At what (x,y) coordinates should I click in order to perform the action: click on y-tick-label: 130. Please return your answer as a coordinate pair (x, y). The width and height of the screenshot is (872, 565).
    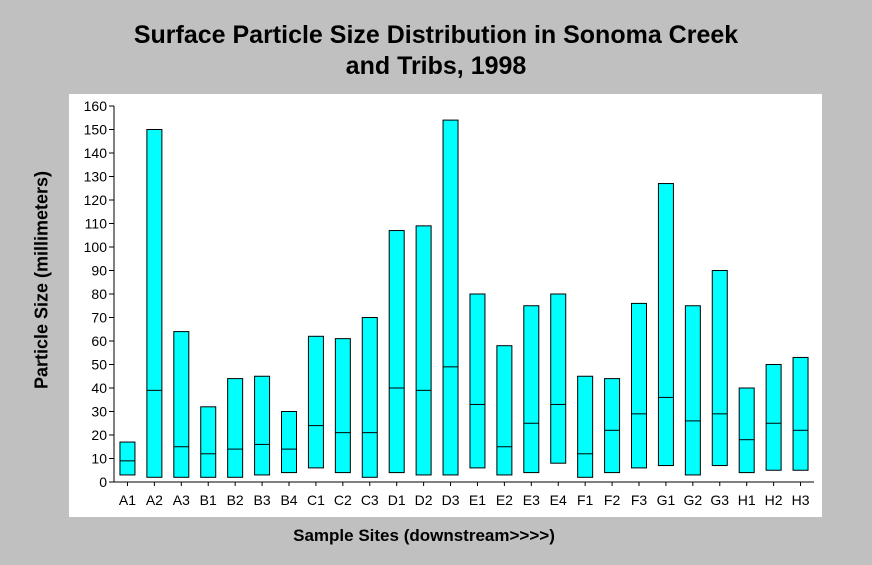
    Looking at the image, I should click on (96, 177).